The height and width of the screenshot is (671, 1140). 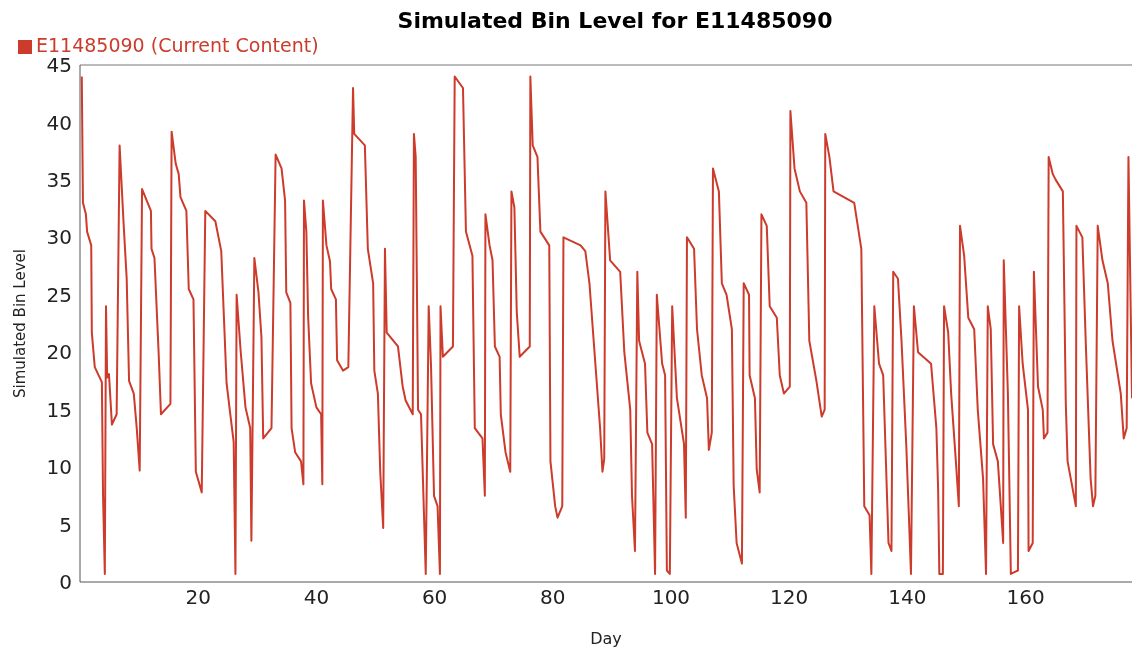 I want to click on y-tick-label: 35, so click(x=59, y=179).